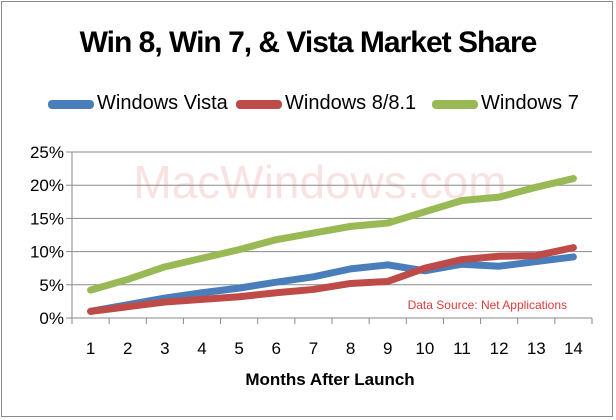 The image size is (616, 420). What do you see at coordinates (127, 348) in the screenshot?
I see `x-tick-label: 2` at bounding box center [127, 348].